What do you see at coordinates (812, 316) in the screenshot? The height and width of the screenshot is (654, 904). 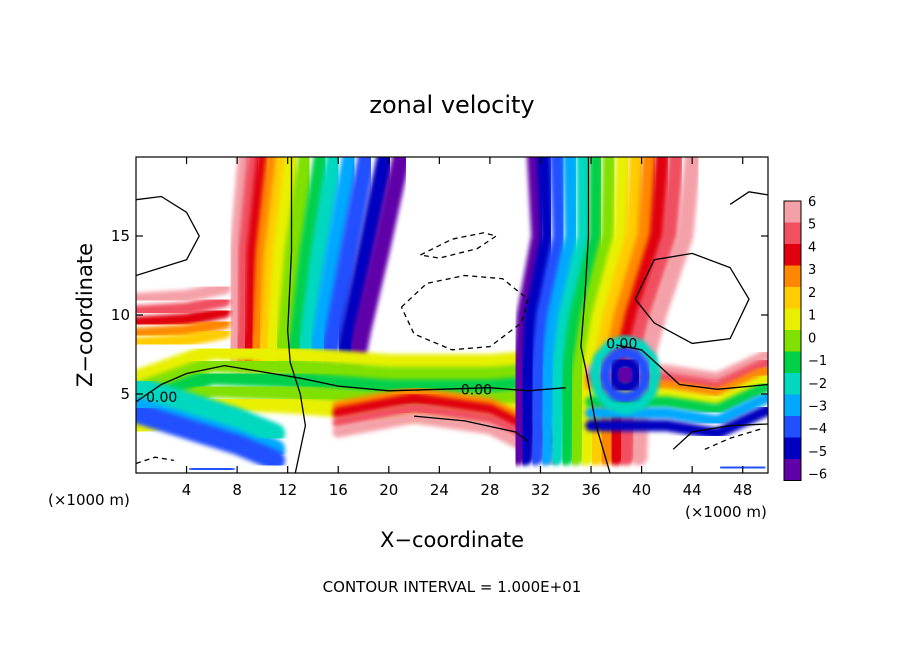 I see `colorbar-label: 1` at bounding box center [812, 316].